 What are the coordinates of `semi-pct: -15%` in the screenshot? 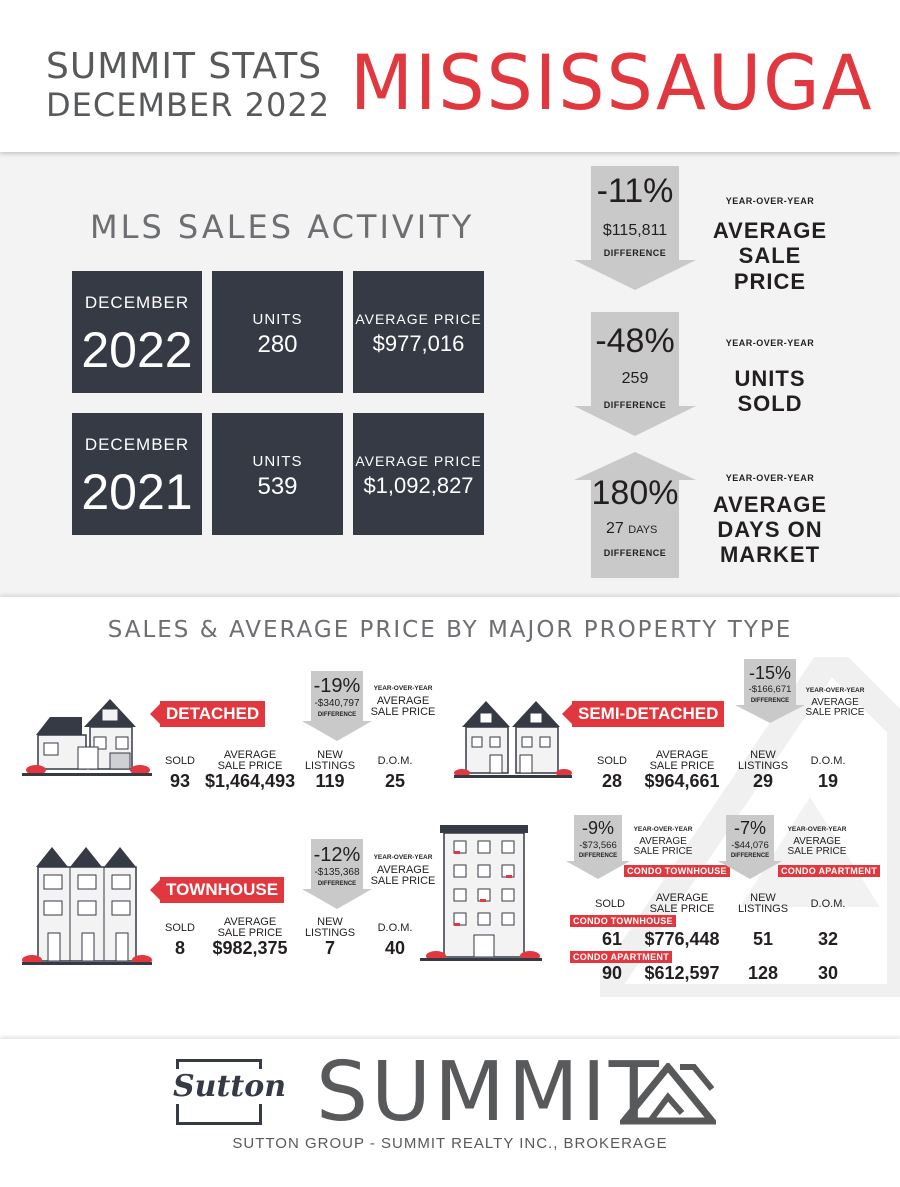 It's located at (770, 673).